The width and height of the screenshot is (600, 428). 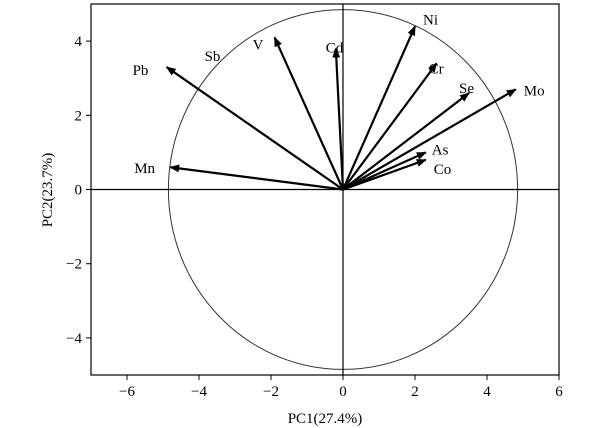 I want to click on x-tick-label: 0, so click(x=343, y=392).